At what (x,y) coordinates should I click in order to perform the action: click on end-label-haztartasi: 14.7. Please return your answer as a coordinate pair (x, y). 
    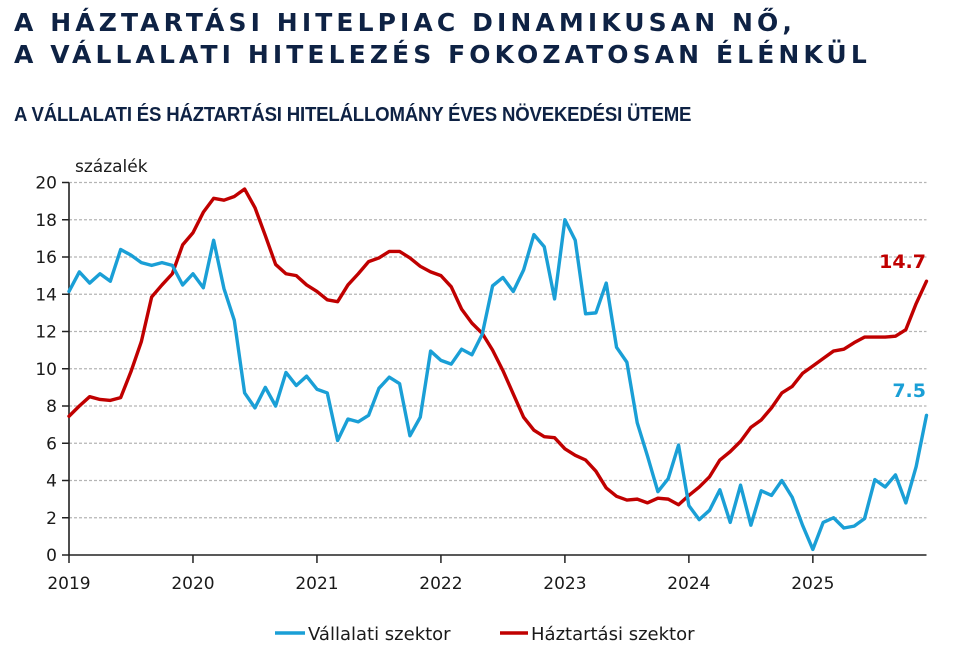
    Looking at the image, I should click on (902, 262).